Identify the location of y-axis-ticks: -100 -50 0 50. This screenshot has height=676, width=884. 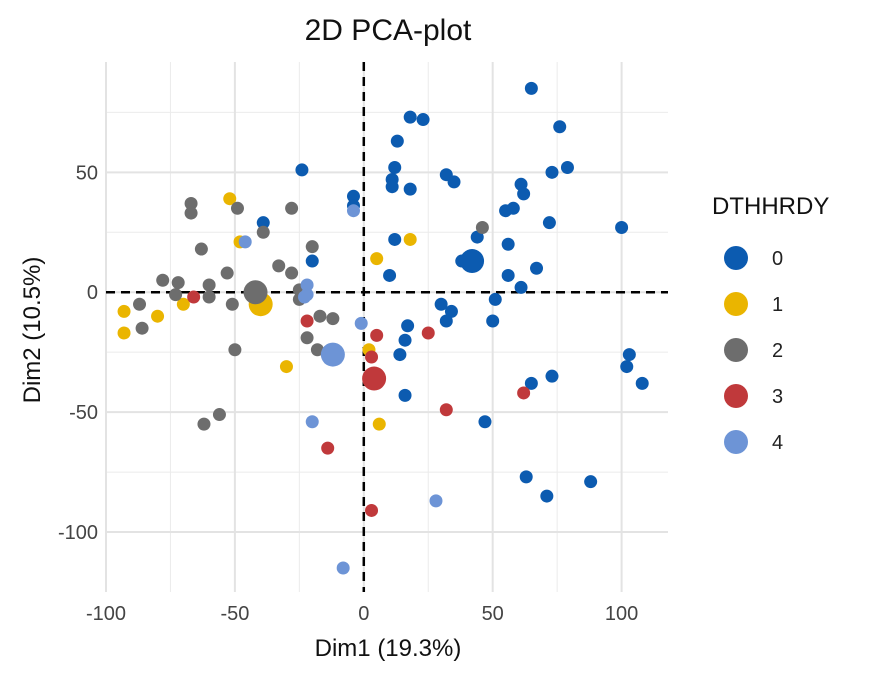
(78, 353).